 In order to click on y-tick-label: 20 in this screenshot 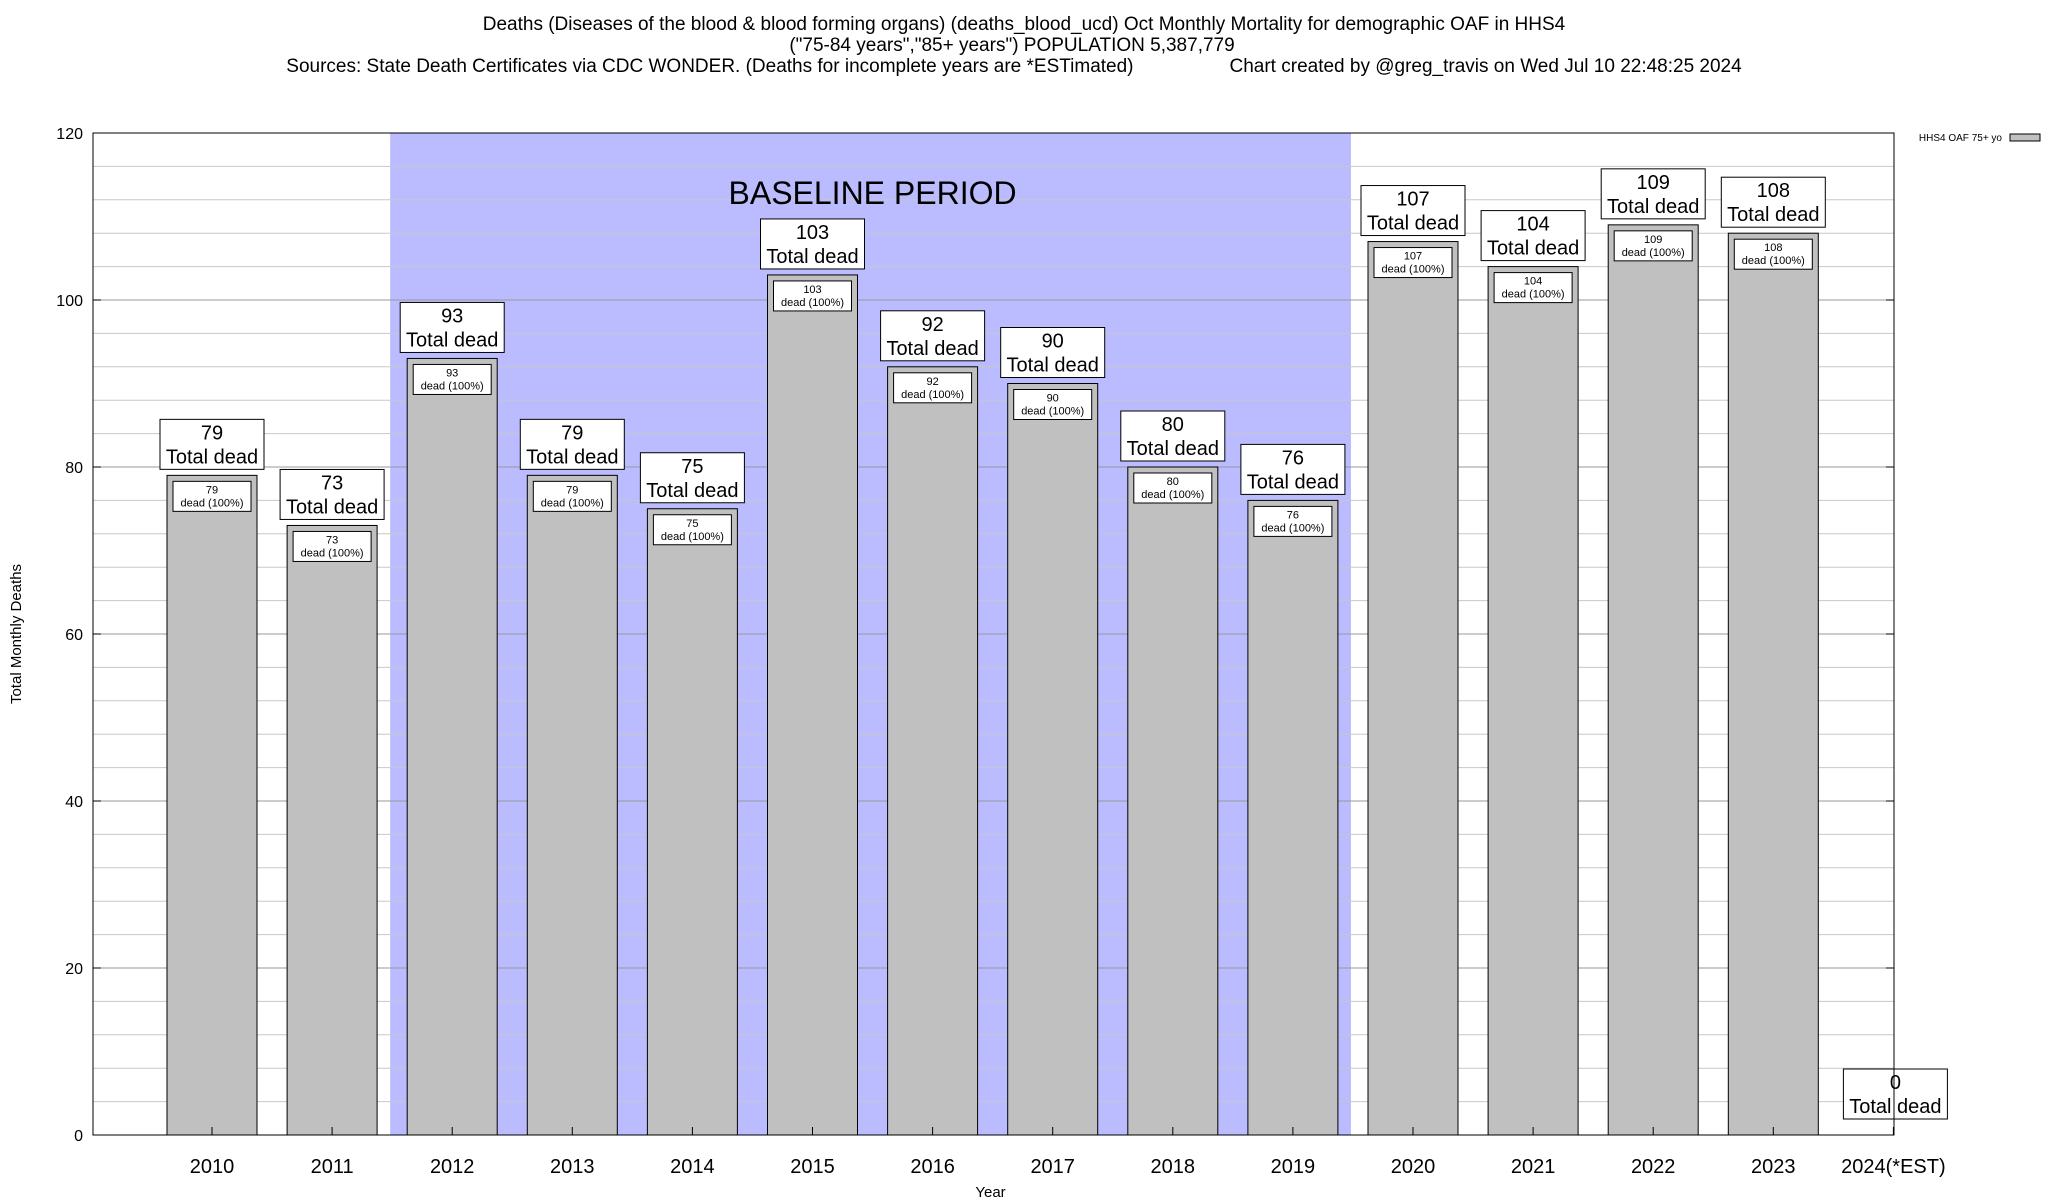, I will do `click(74, 969)`.